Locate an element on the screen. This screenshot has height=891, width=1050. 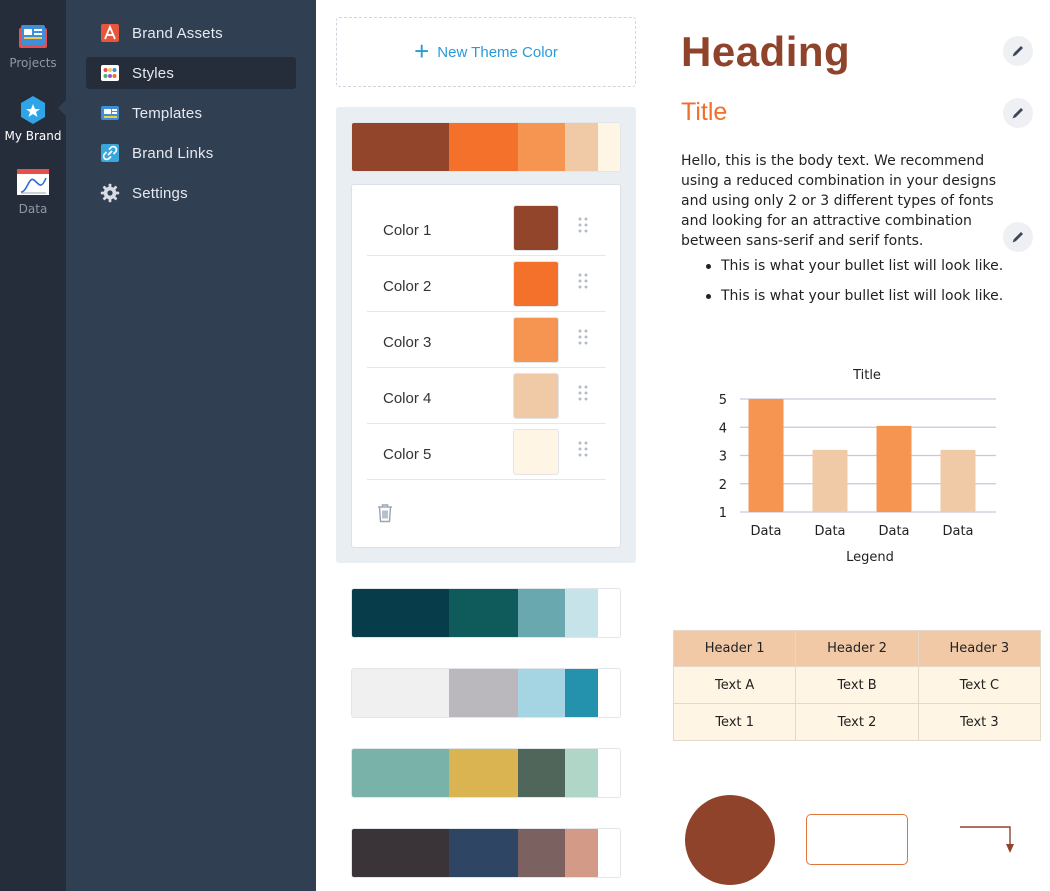
menu-item-templates: Templates is located at coordinates (191, 113).